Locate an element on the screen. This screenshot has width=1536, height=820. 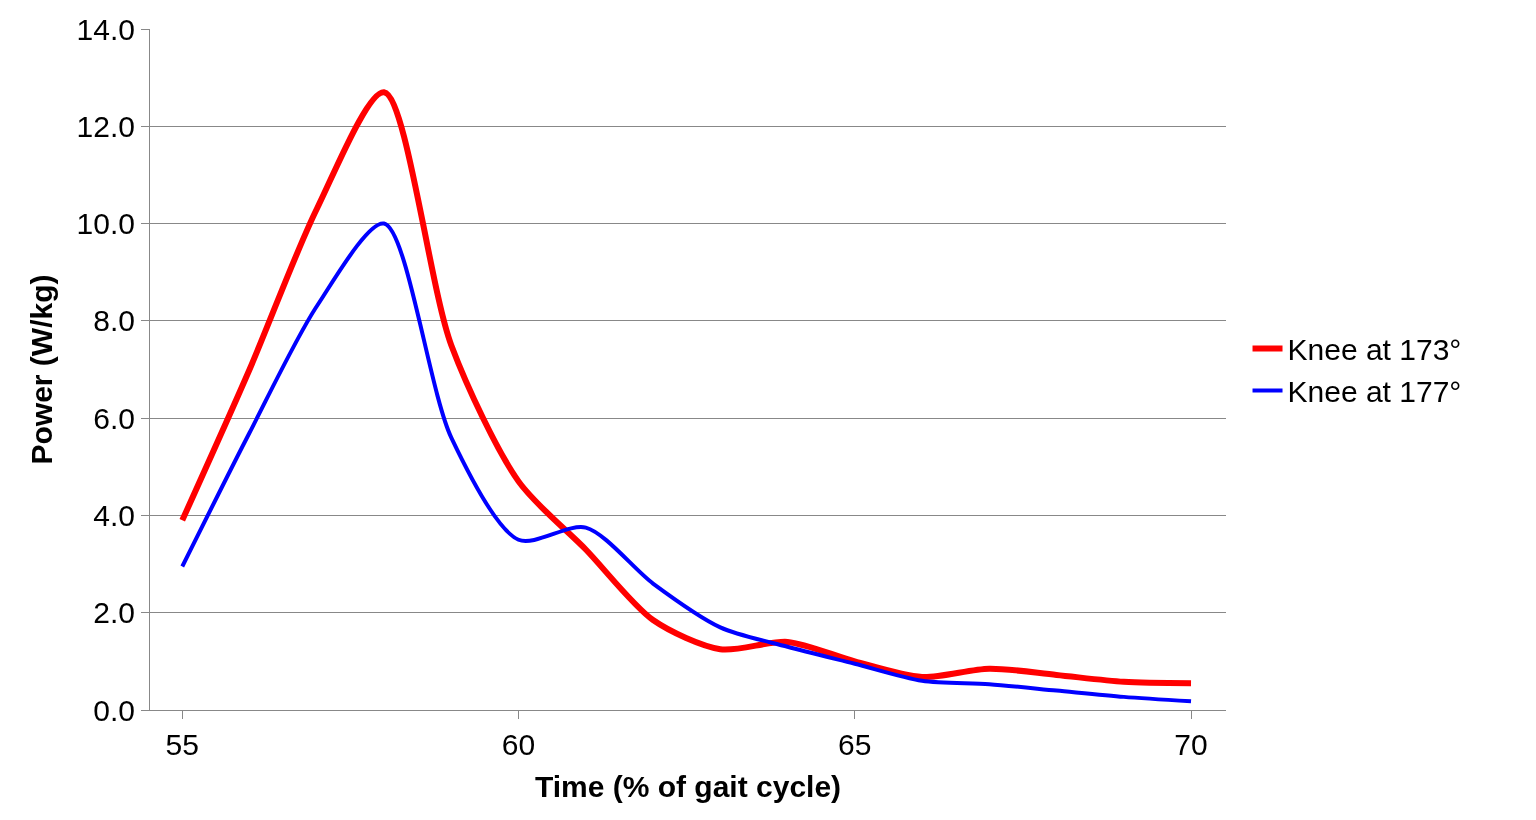
y-tick-label: 10.0 is located at coordinates (105, 224).